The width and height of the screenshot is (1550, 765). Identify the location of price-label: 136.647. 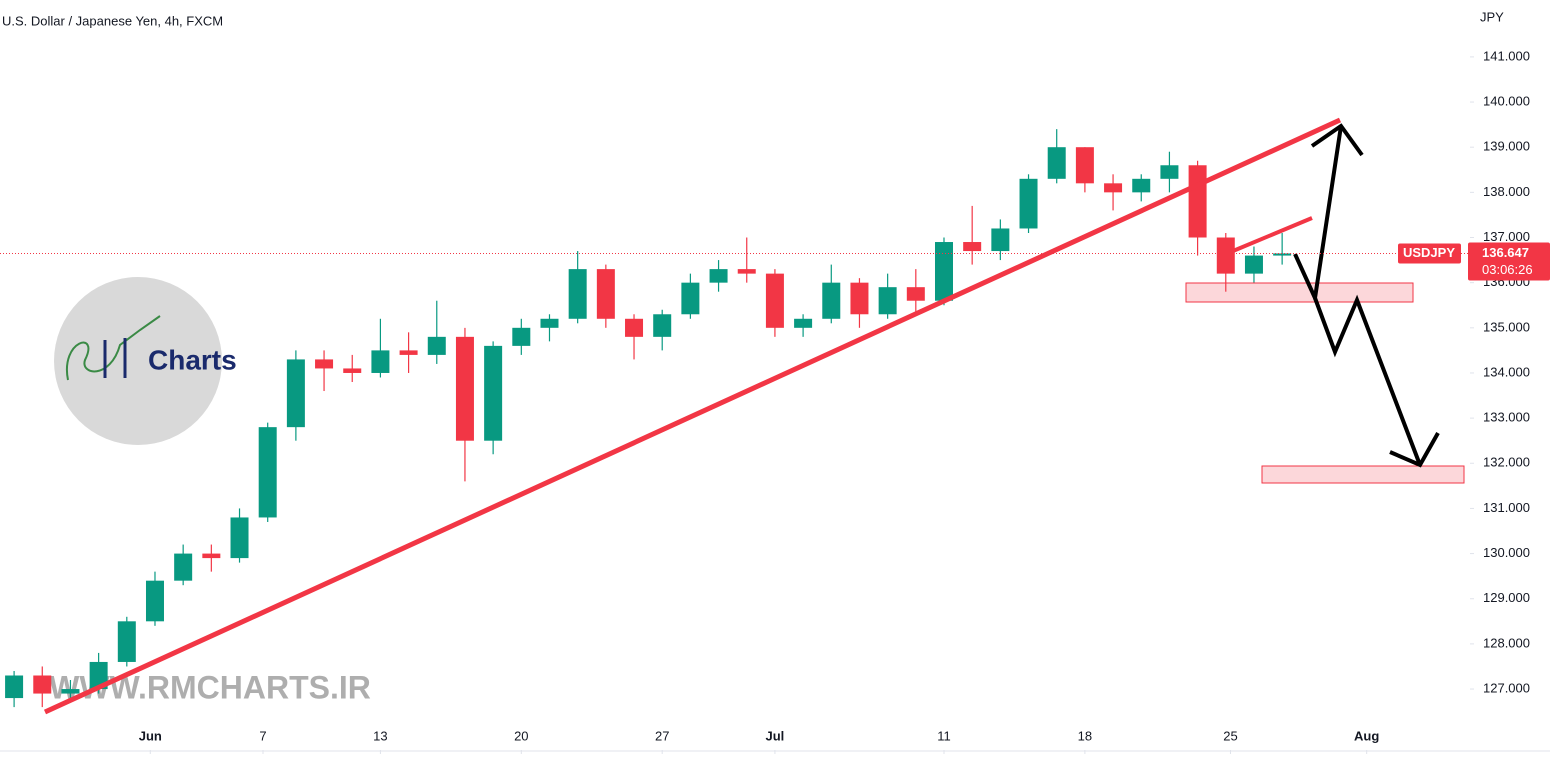
(1505, 252).